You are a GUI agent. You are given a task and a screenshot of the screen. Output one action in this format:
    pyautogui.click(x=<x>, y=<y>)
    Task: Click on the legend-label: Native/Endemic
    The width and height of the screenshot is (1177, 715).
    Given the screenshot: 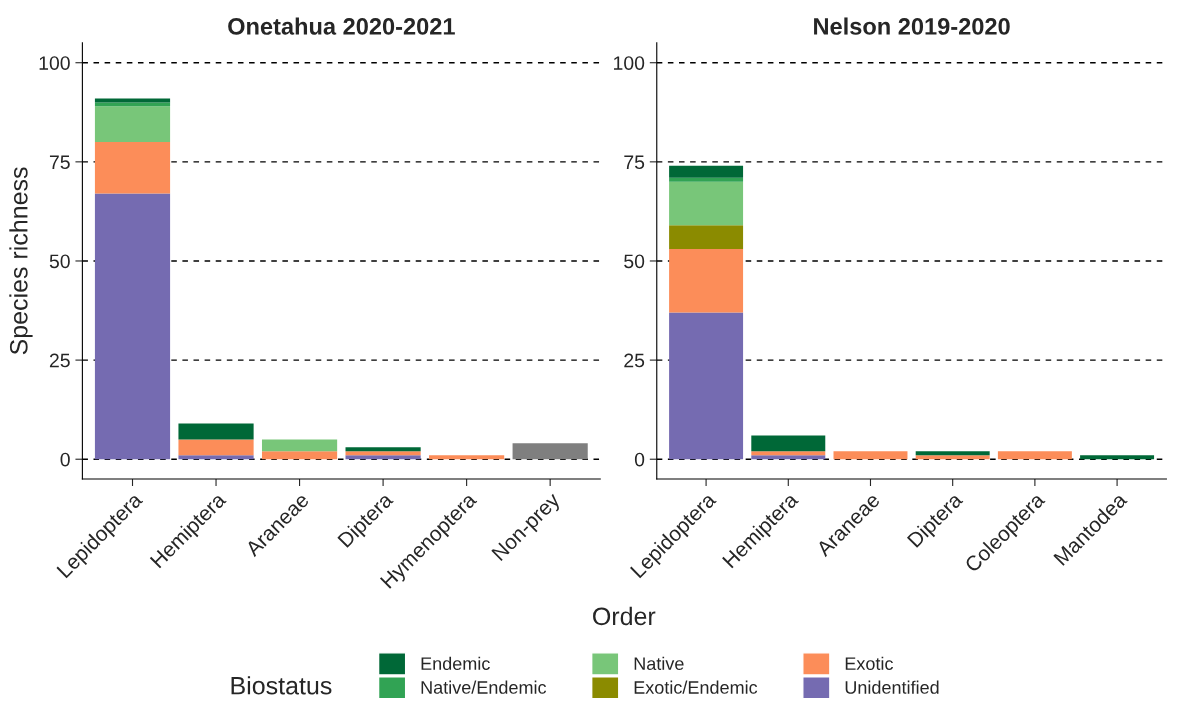 What is the action you would take?
    pyautogui.click(x=484, y=687)
    